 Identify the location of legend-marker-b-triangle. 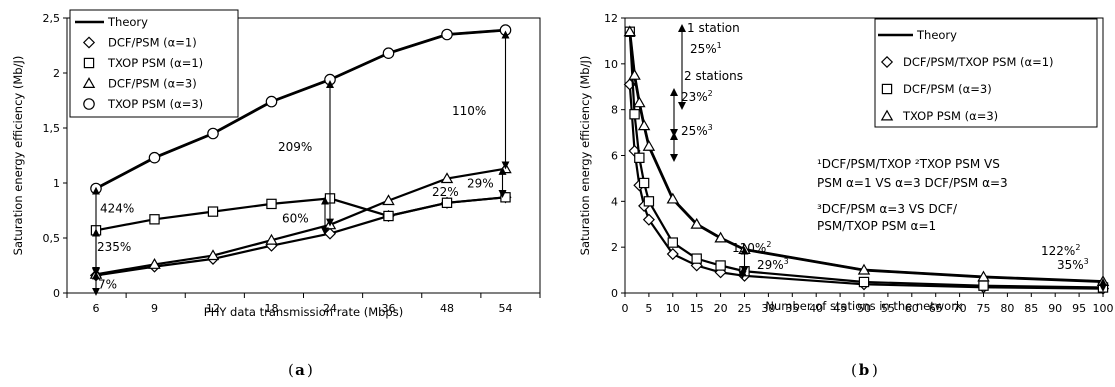
(887, 115).